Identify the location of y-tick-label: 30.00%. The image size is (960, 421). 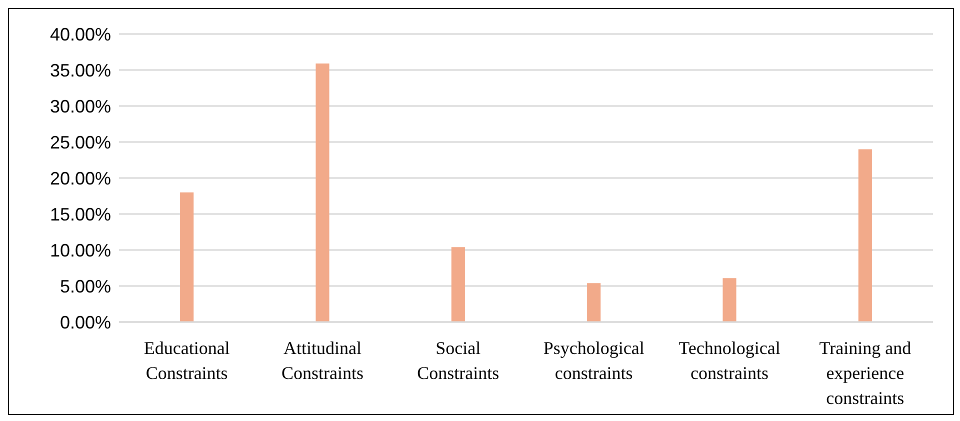
(80, 106).